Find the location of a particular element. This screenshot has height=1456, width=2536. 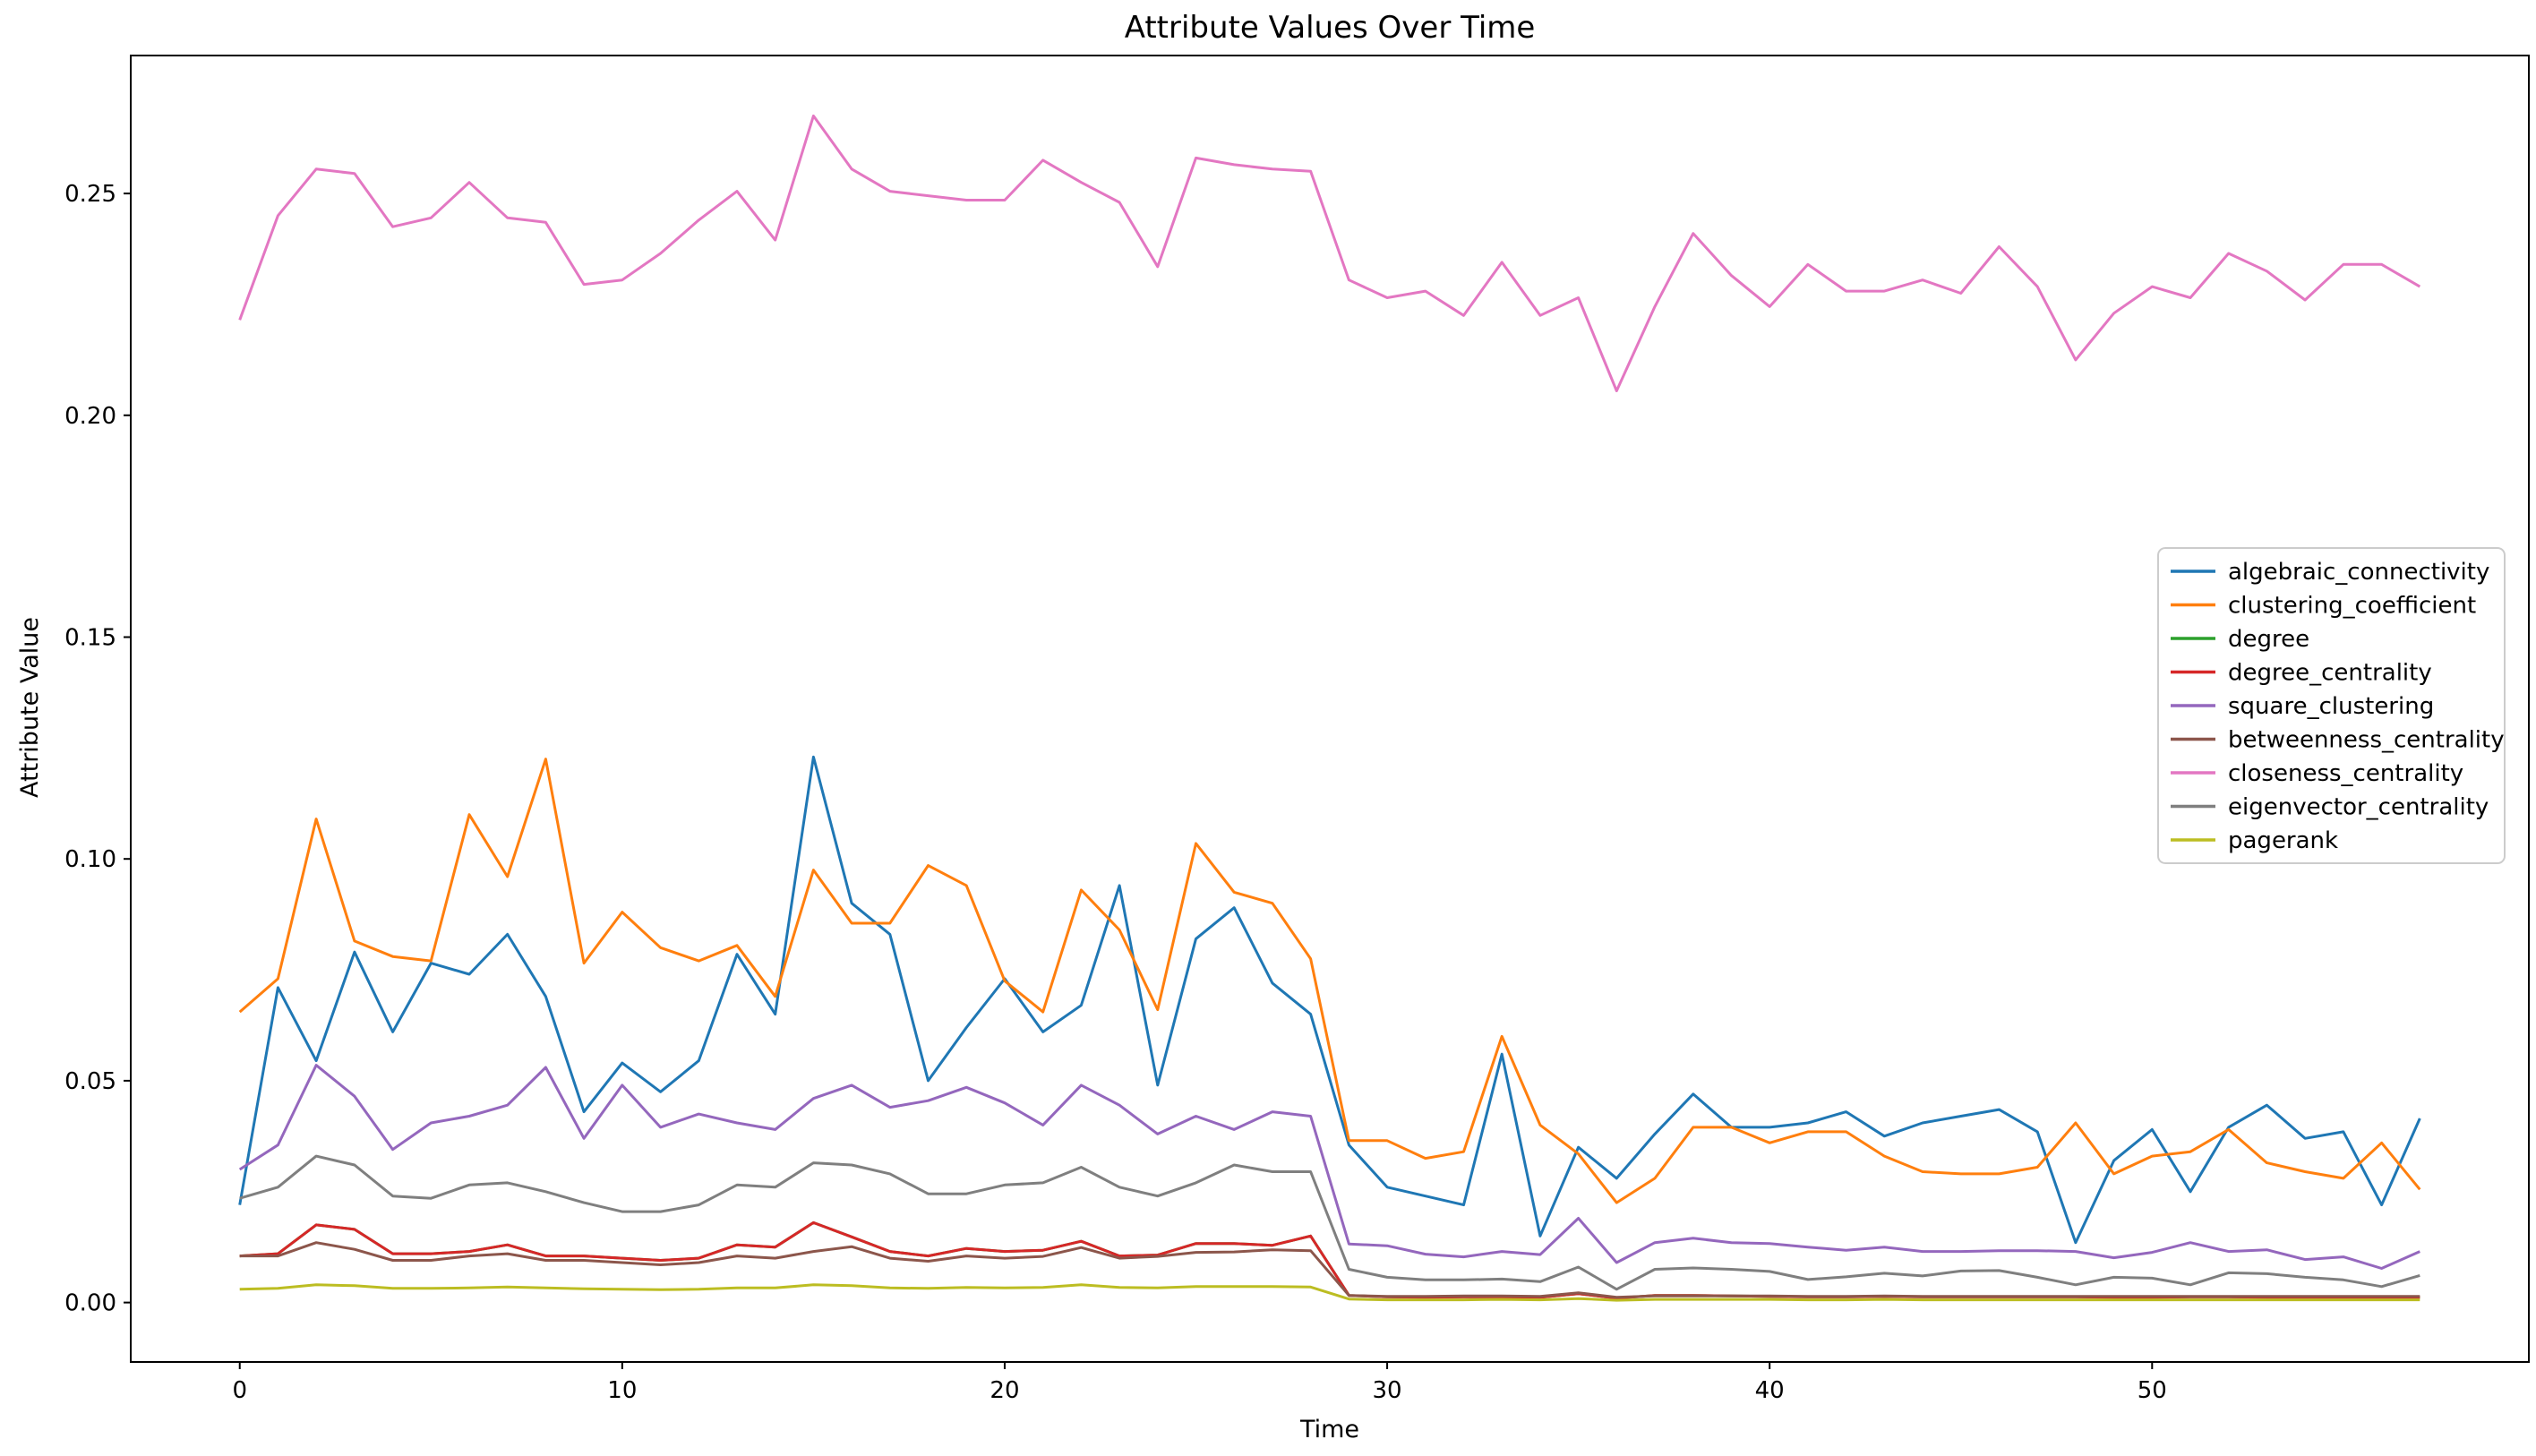

legend-label-eigenvector_centrality: eigenvector_centrality is located at coordinates (2358, 807).